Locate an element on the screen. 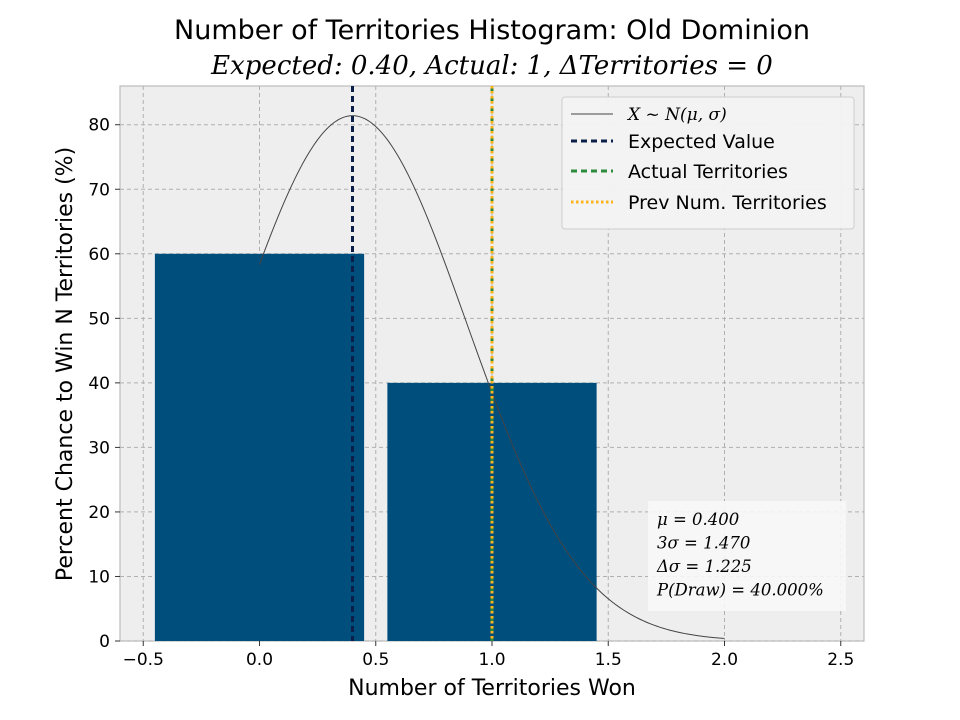  legend-box is located at coordinates (708, 163).